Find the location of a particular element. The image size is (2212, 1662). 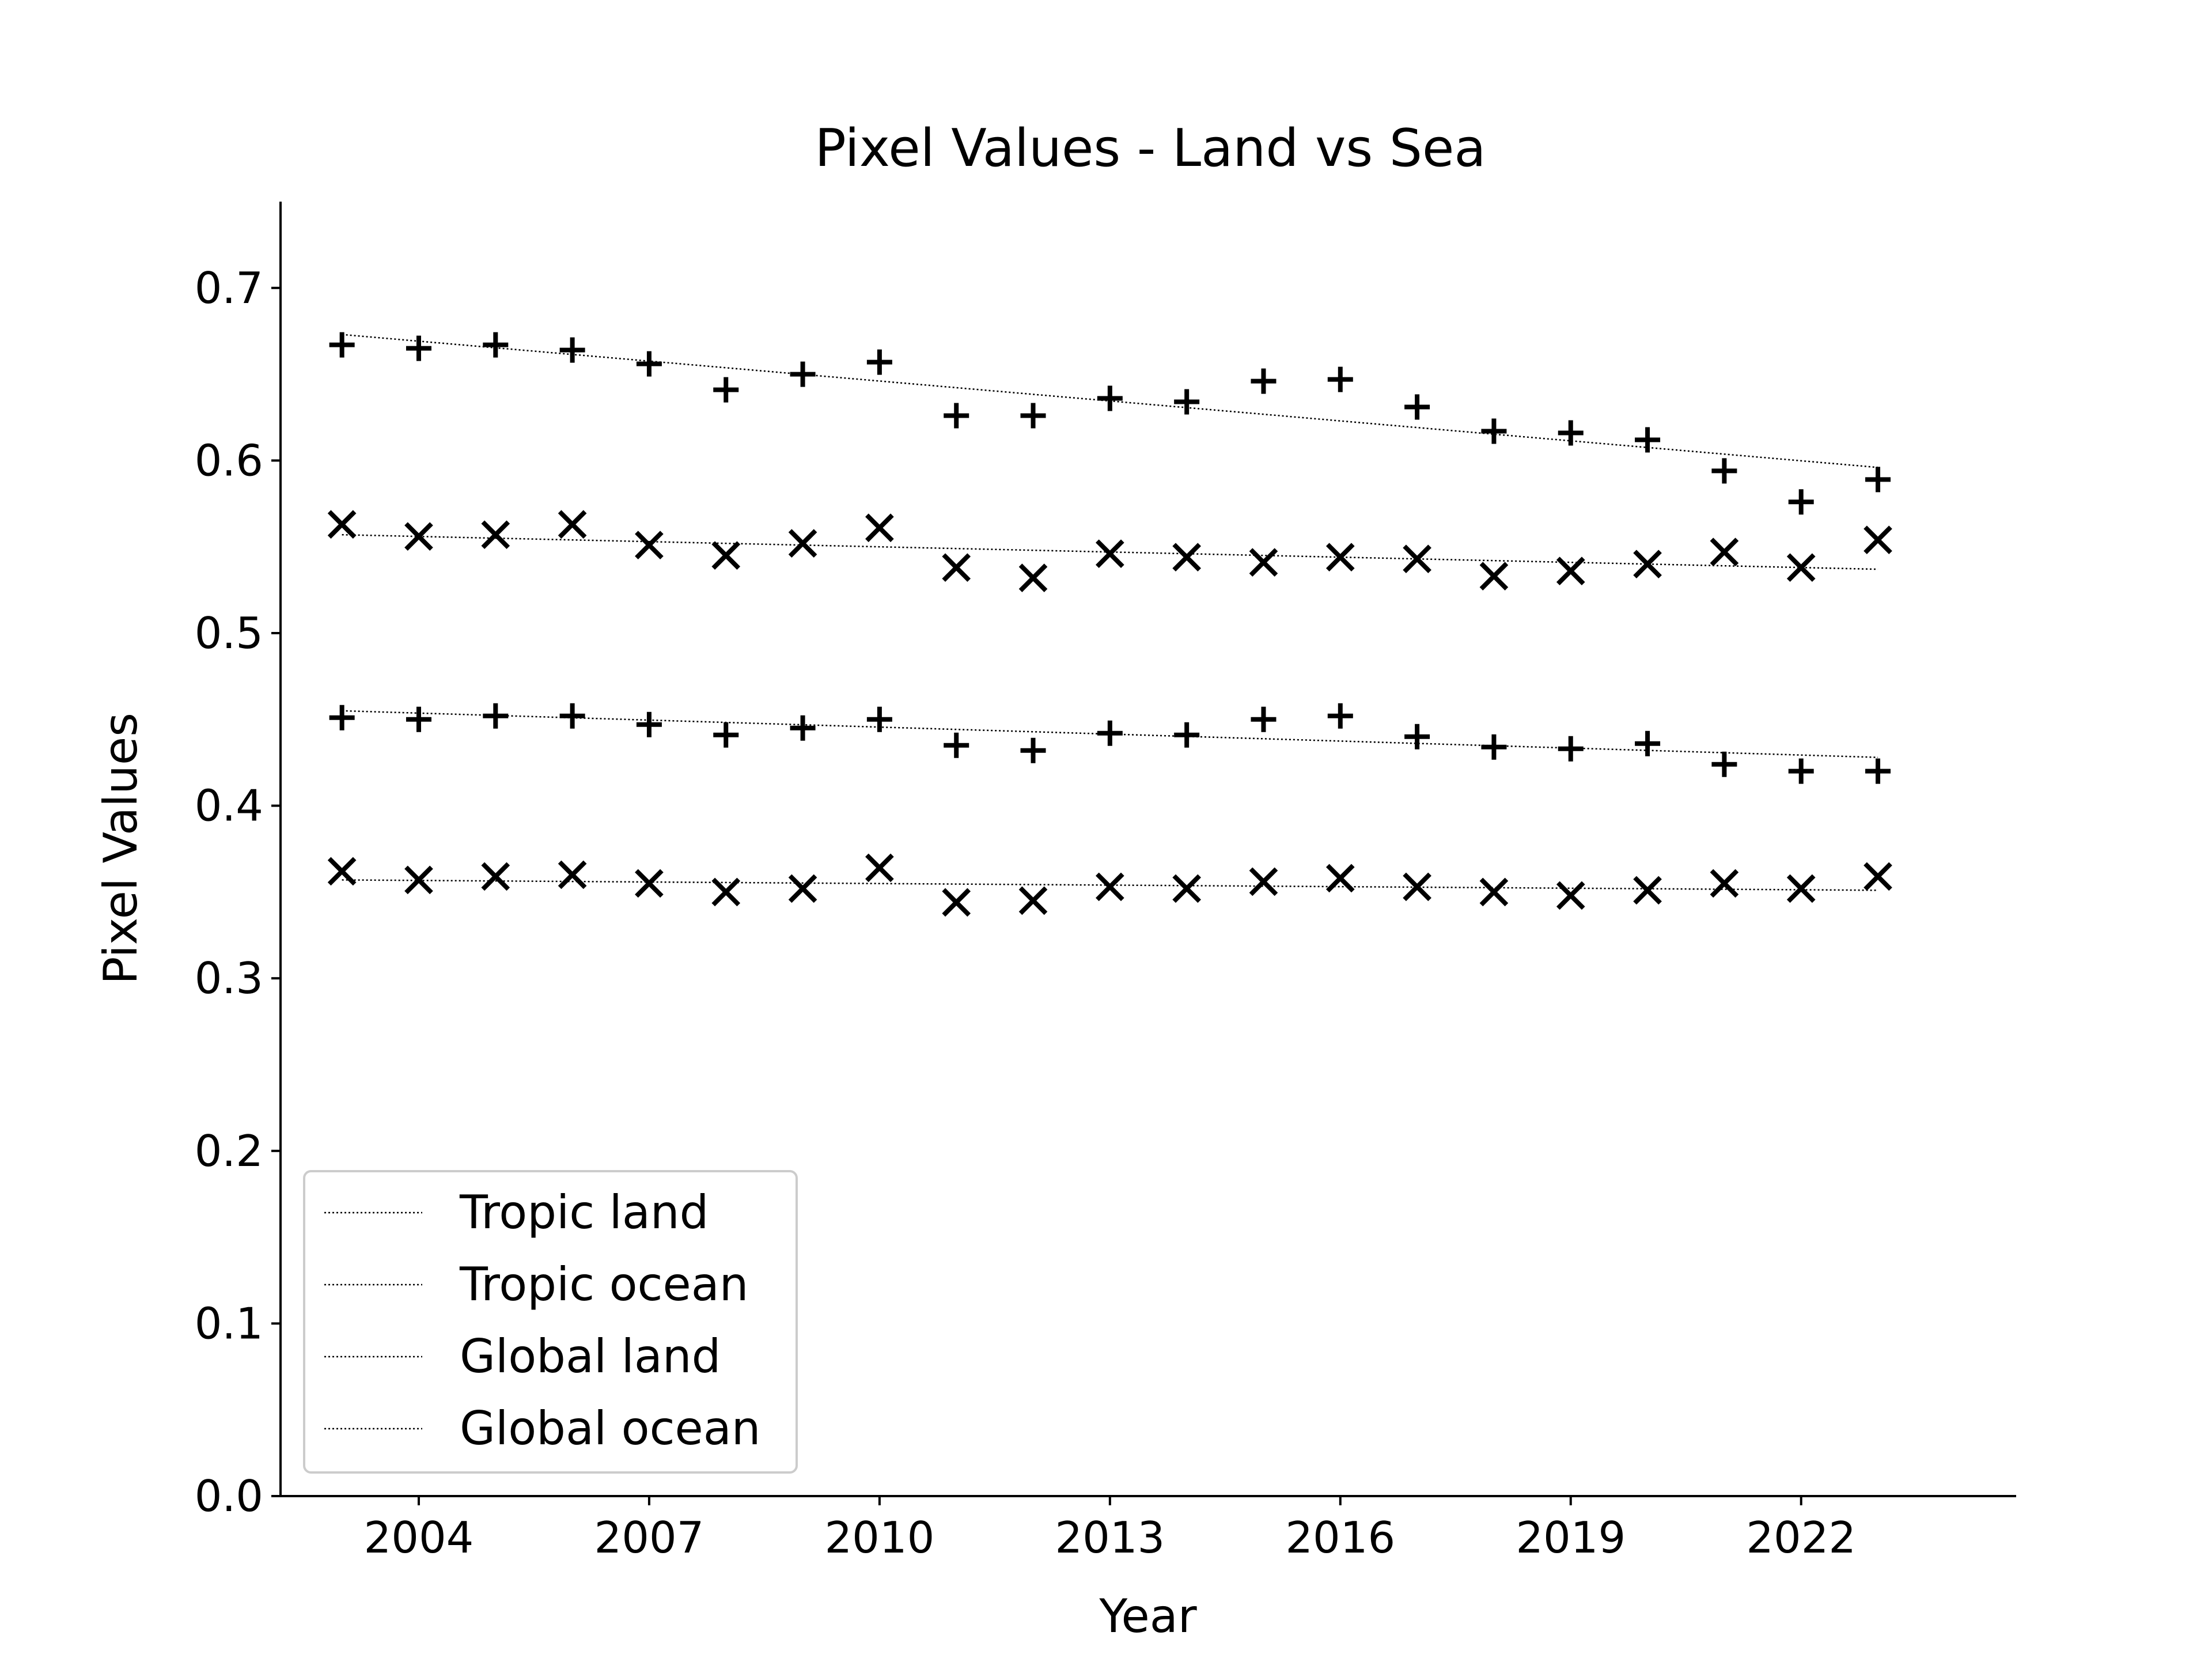

legend-label: Global ocean is located at coordinates (610, 1429).